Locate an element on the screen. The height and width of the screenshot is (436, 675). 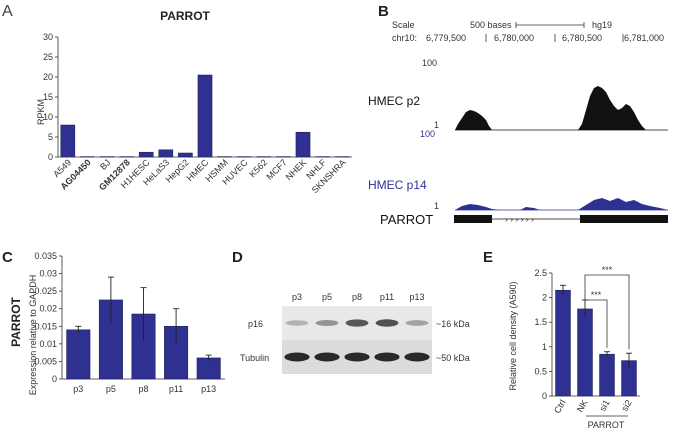
chart-a-category-label: MCF7 is located at coordinates (276, 169).